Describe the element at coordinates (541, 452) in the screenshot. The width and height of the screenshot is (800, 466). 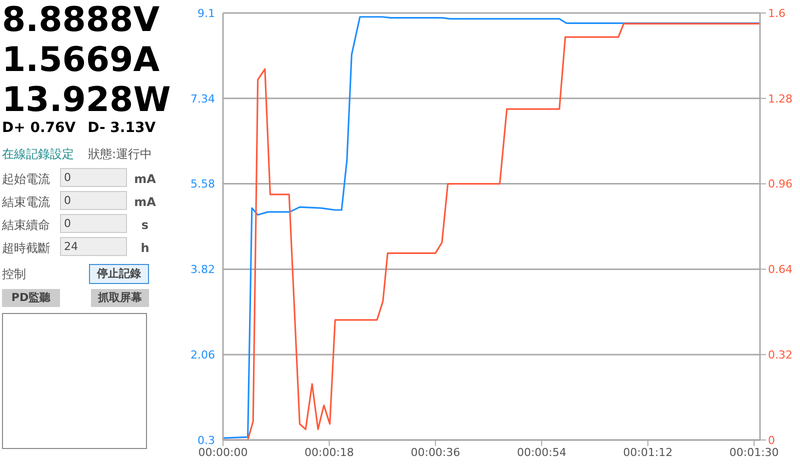
I see `x-tick-label: 00:00:54` at that location.